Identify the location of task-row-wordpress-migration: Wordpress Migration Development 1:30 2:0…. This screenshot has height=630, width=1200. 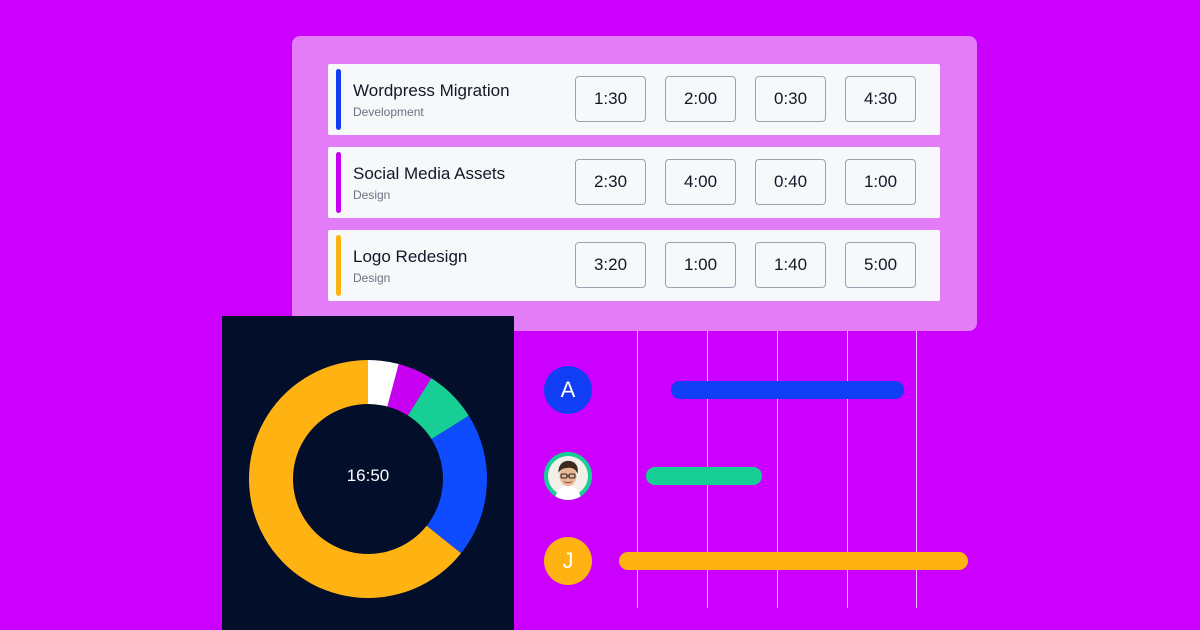
(634, 99).